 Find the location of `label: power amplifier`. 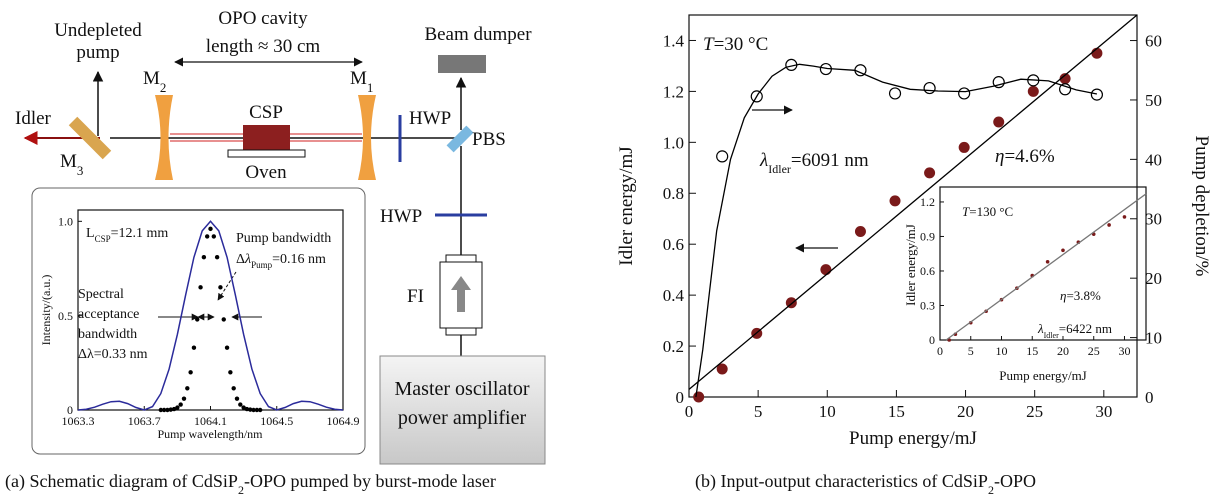

label: power amplifier is located at coordinates (462, 418).